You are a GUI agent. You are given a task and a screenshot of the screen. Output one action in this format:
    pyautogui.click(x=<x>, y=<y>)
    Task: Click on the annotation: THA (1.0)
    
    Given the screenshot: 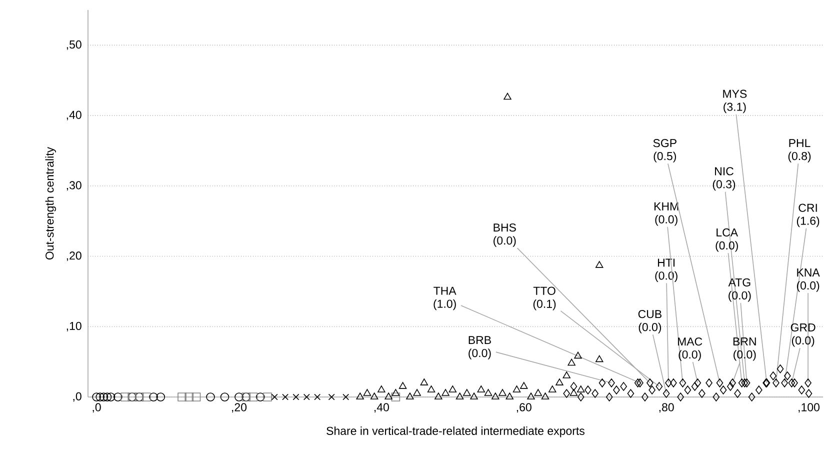 What is the action you would take?
    pyautogui.click(x=445, y=298)
    